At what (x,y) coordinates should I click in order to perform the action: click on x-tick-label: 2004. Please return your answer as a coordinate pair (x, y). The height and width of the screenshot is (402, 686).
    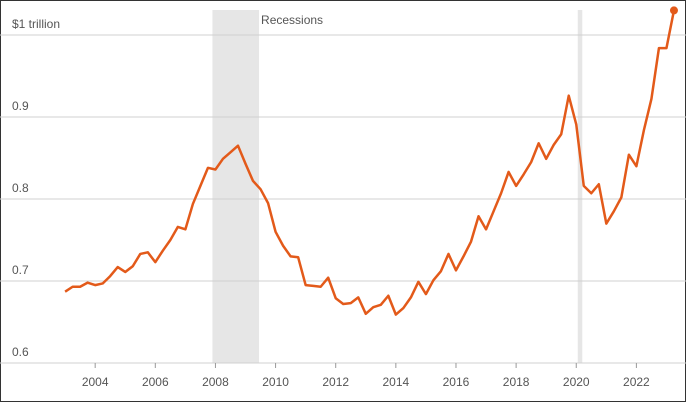
    Looking at the image, I should click on (95, 382).